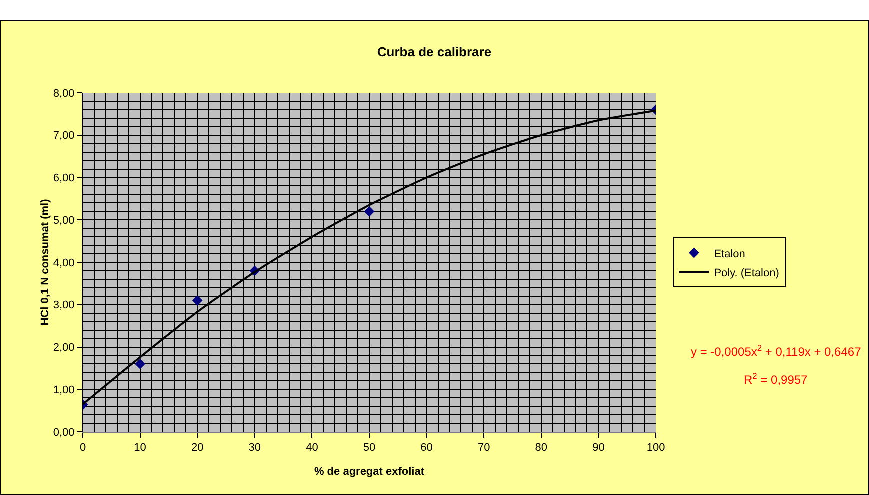 Image resolution: width=869 pixels, height=495 pixels. Describe the element at coordinates (255, 448) in the screenshot. I see `x-tick-label: 30` at that location.